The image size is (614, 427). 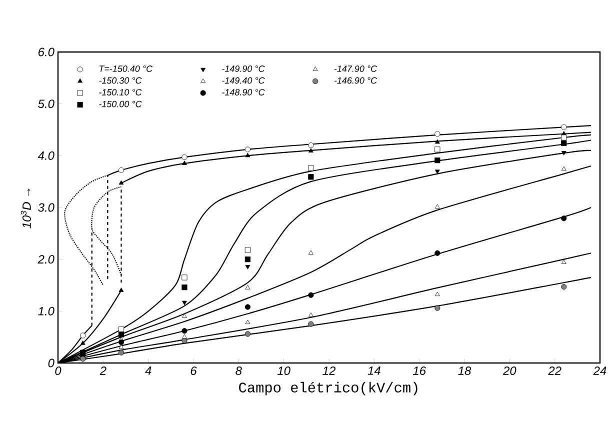 What do you see at coordinates (356, 69) in the screenshot?
I see `legend-label: -147.90 °C` at bounding box center [356, 69].